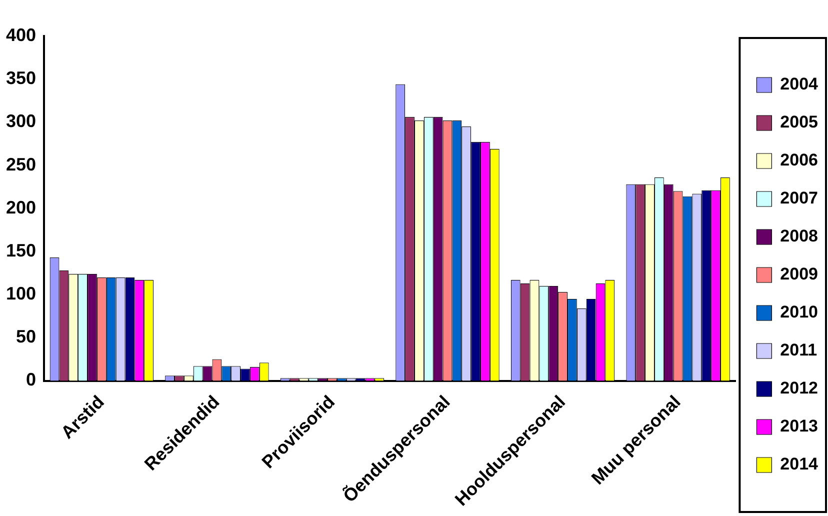 The height and width of the screenshot is (516, 828). What do you see at coordinates (21, 34) in the screenshot?
I see `y-tick-label: 400` at bounding box center [21, 34].